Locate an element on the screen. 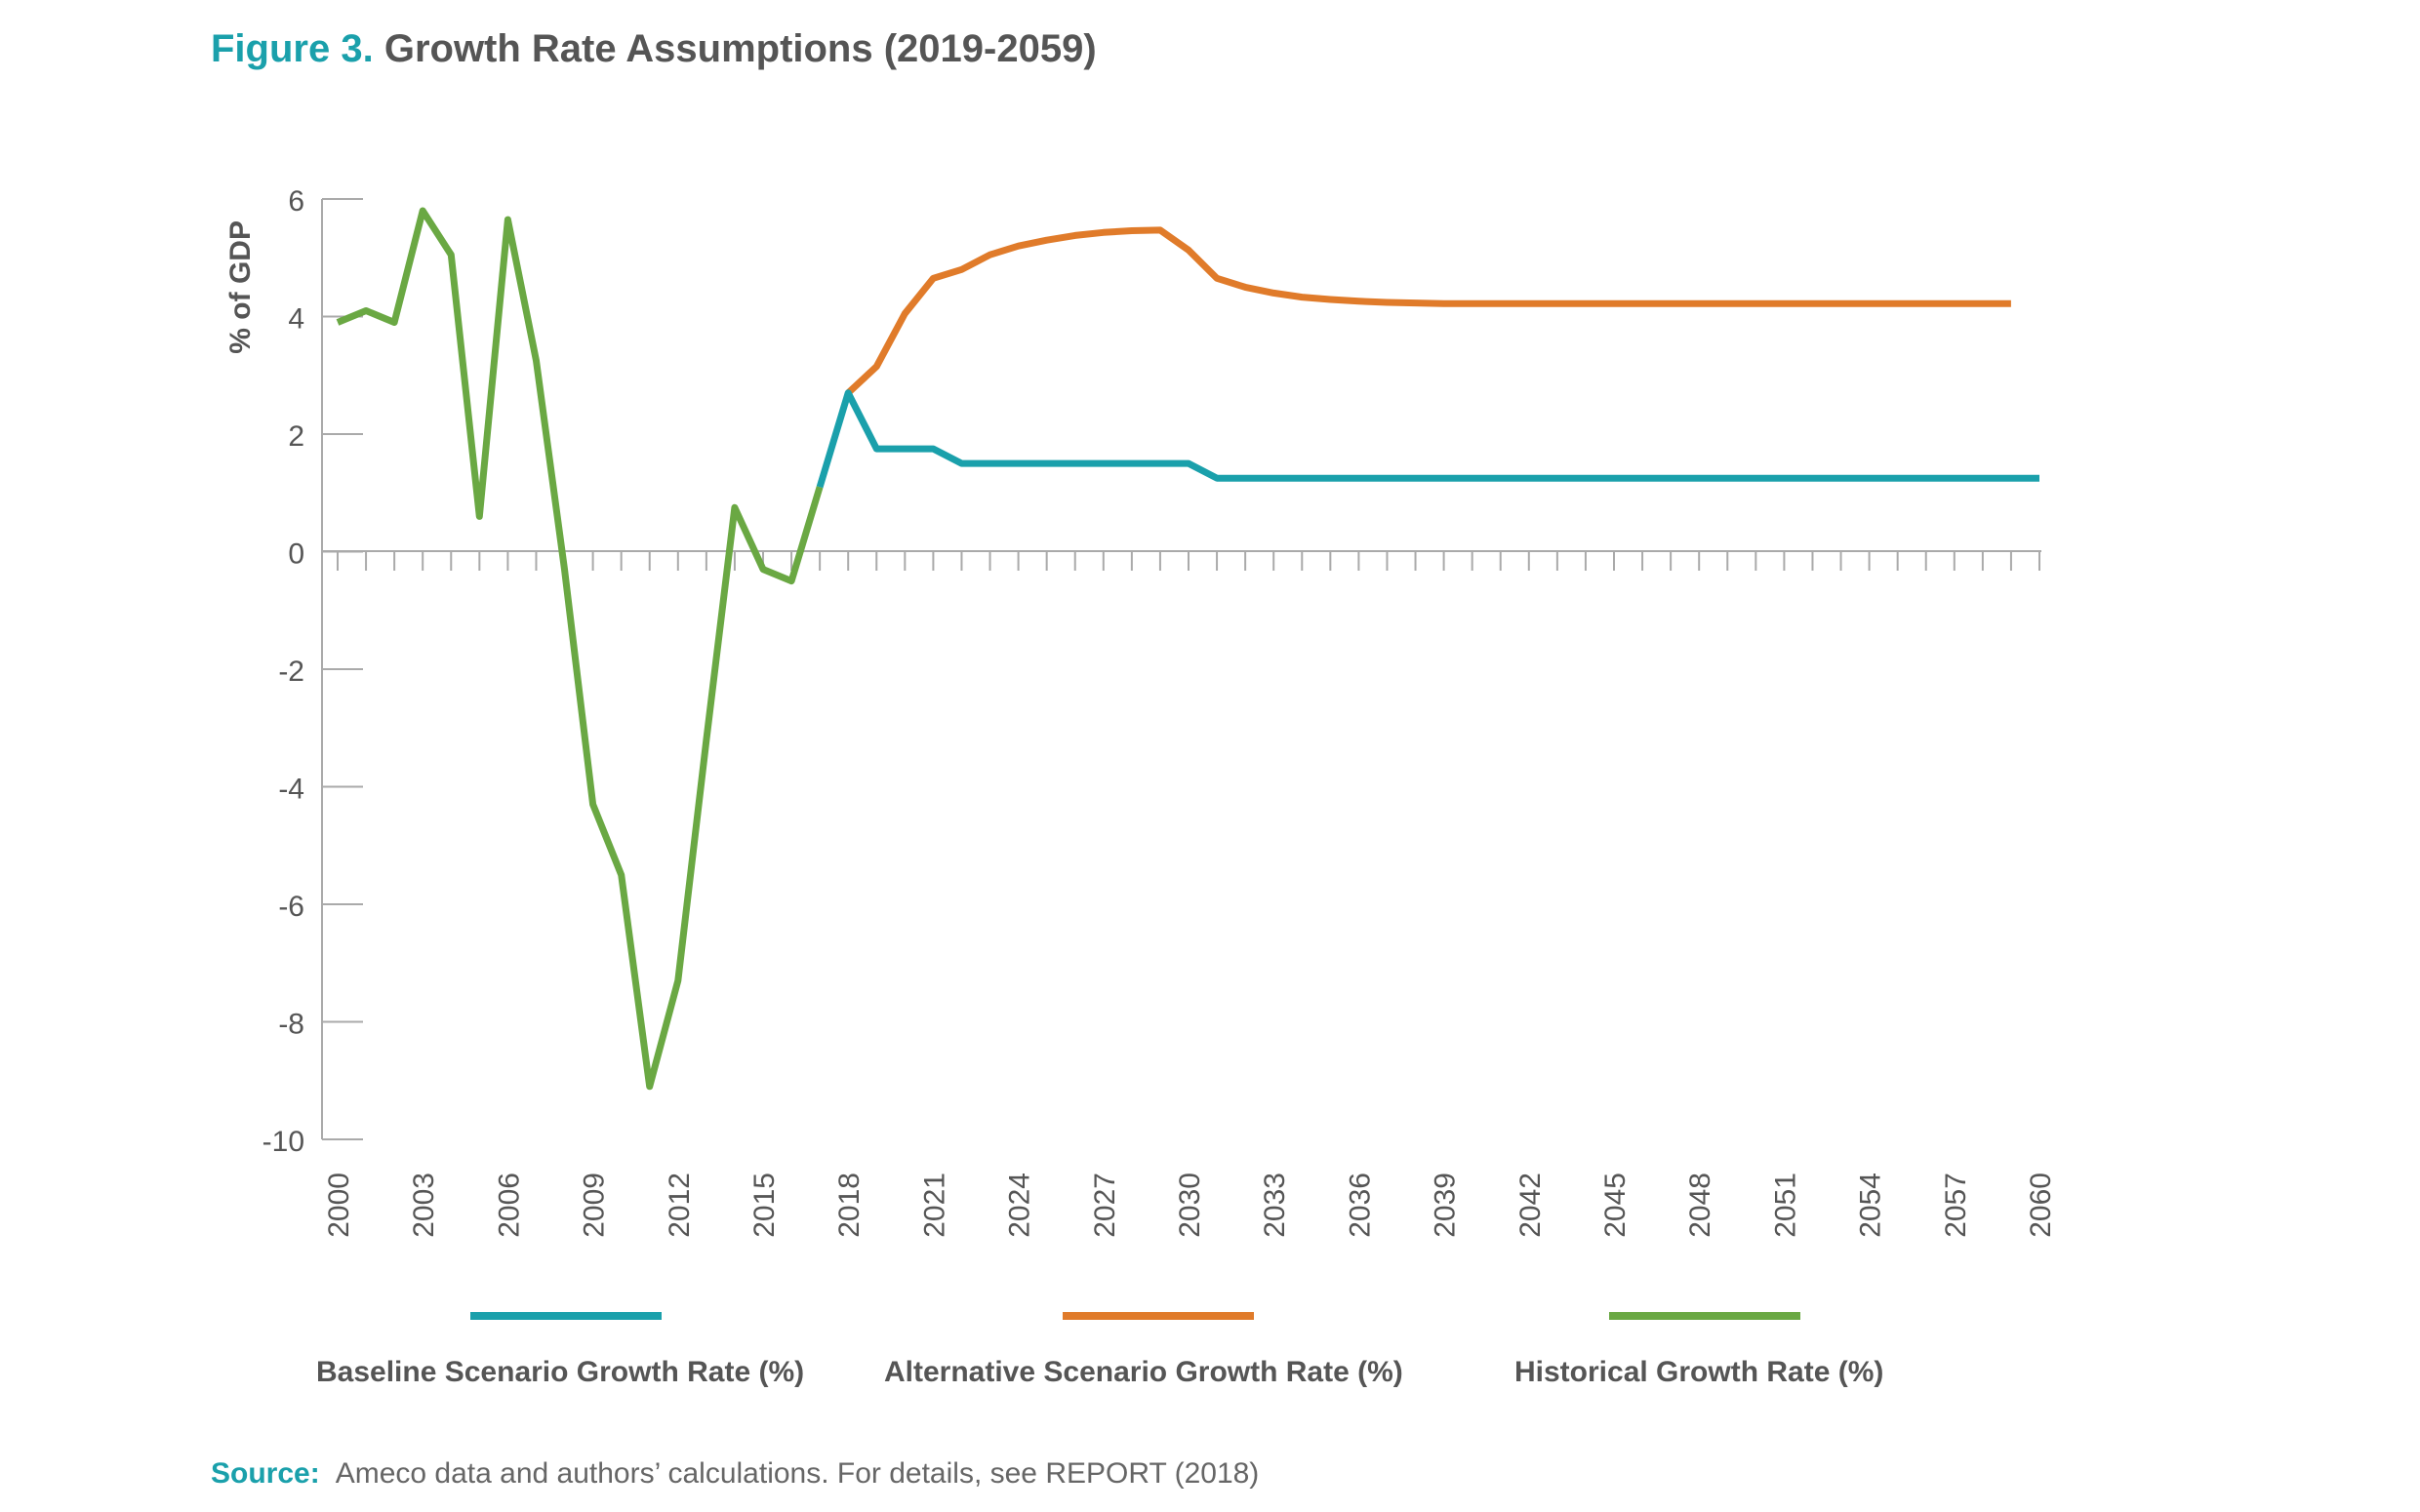  legend-label-2: Historical Growth Rate (%) is located at coordinates (1698, 1372).